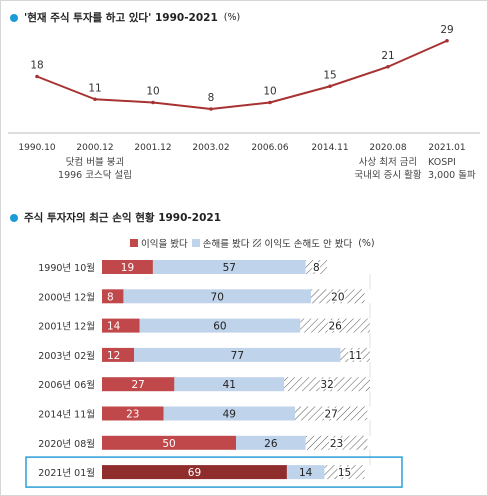 Image resolution: width=488 pixels, height=496 pixels. What do you see at coordinates (308, 244) in the screenshot?
I see `legend-label-neither: 이익도 손해도 안 봤다` at bounding box center [308, 244].